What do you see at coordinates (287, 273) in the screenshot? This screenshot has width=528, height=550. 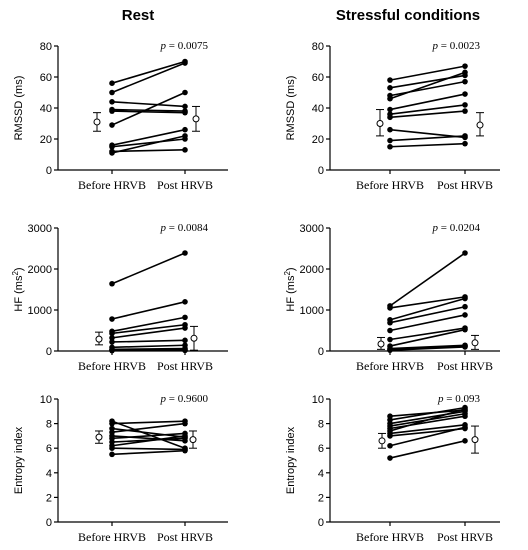 I see `stress-hf-y-axis-label-superscript: 2` at bounding box center [287, 273].